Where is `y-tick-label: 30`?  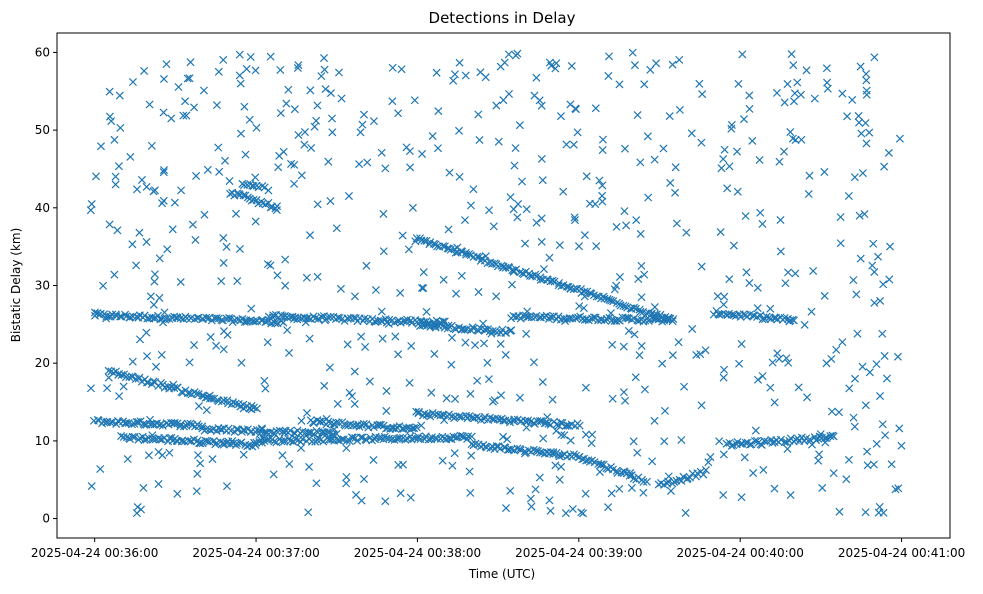
y-tick-label: 30 is located at coordinates (42, 286).